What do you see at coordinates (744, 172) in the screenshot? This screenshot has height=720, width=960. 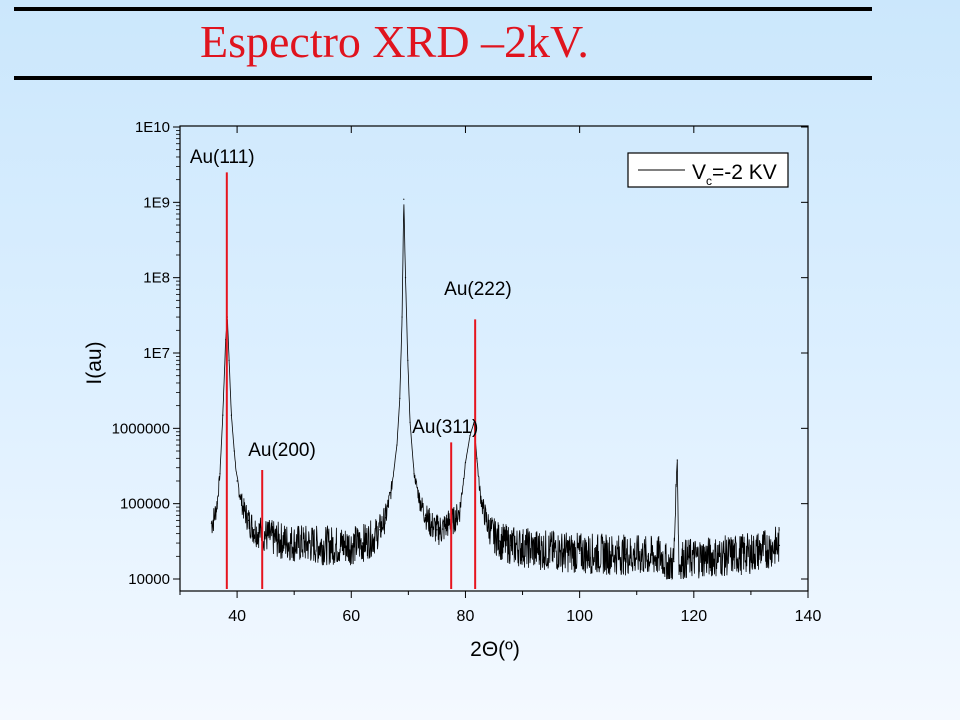 I see `legend-series-suffix: =-2 KV` at bounding box center [744, 172].